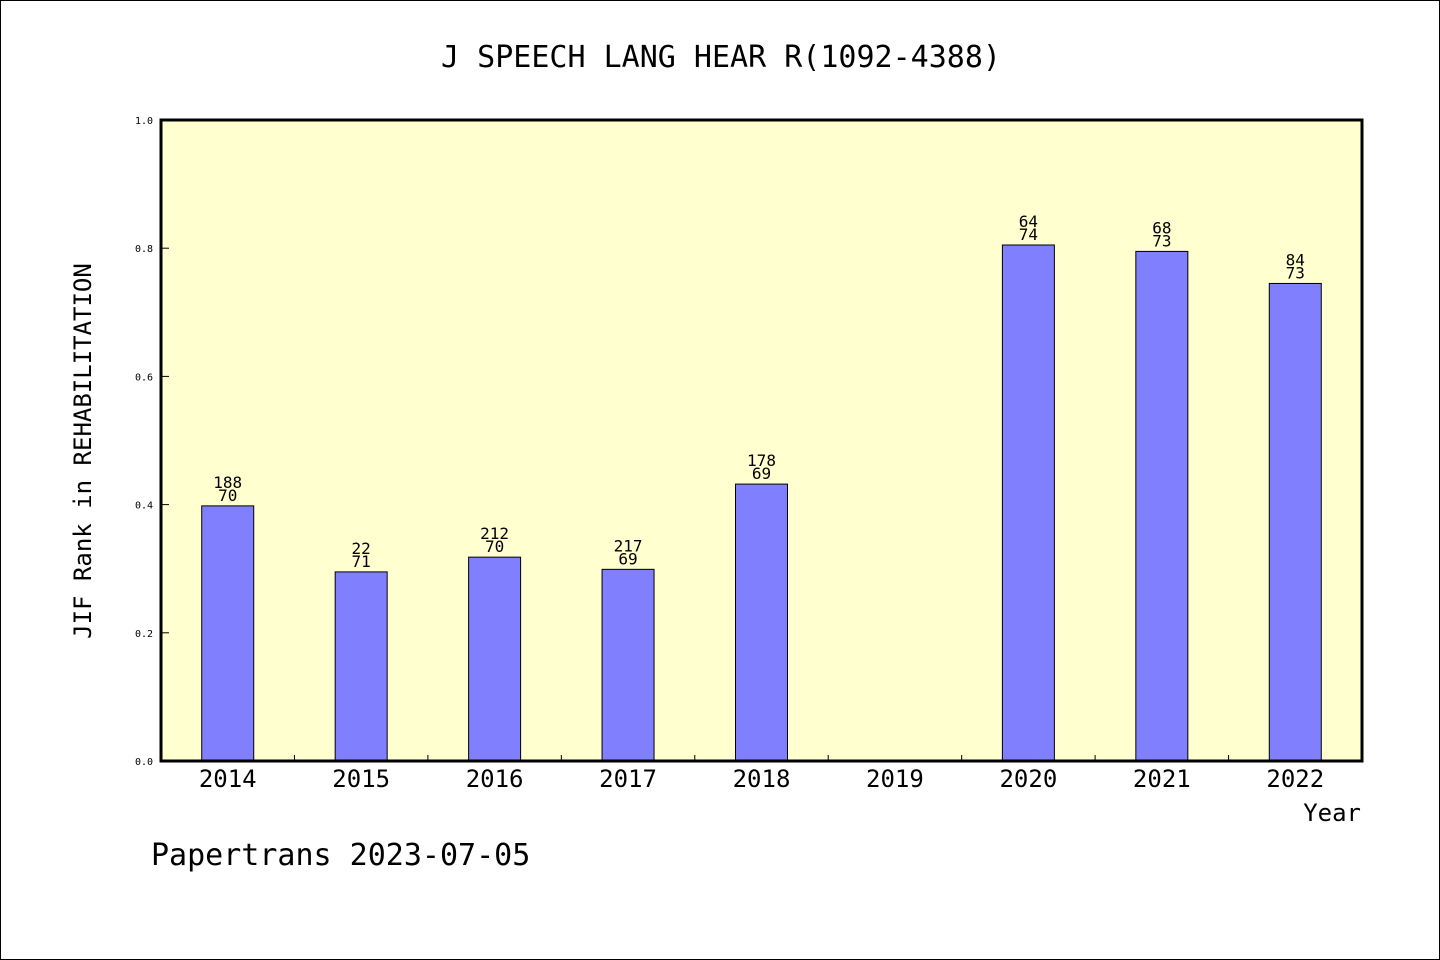 The width and height of the screenshot is (1440, 960). What do you see at coordinates (628, 665) in the screenshot?
I see `bar-2017` at bounding box center [628, 665].